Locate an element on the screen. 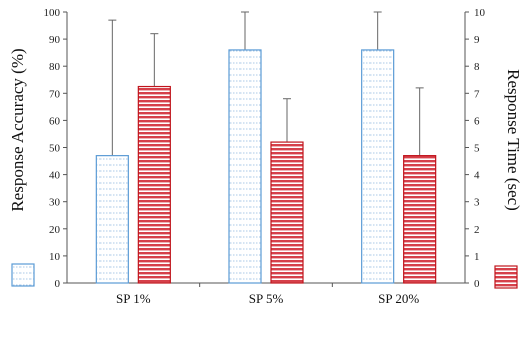 This screenshot has width=523, height=341. left-tick-label: 60 is located at coordinates (55, 121).